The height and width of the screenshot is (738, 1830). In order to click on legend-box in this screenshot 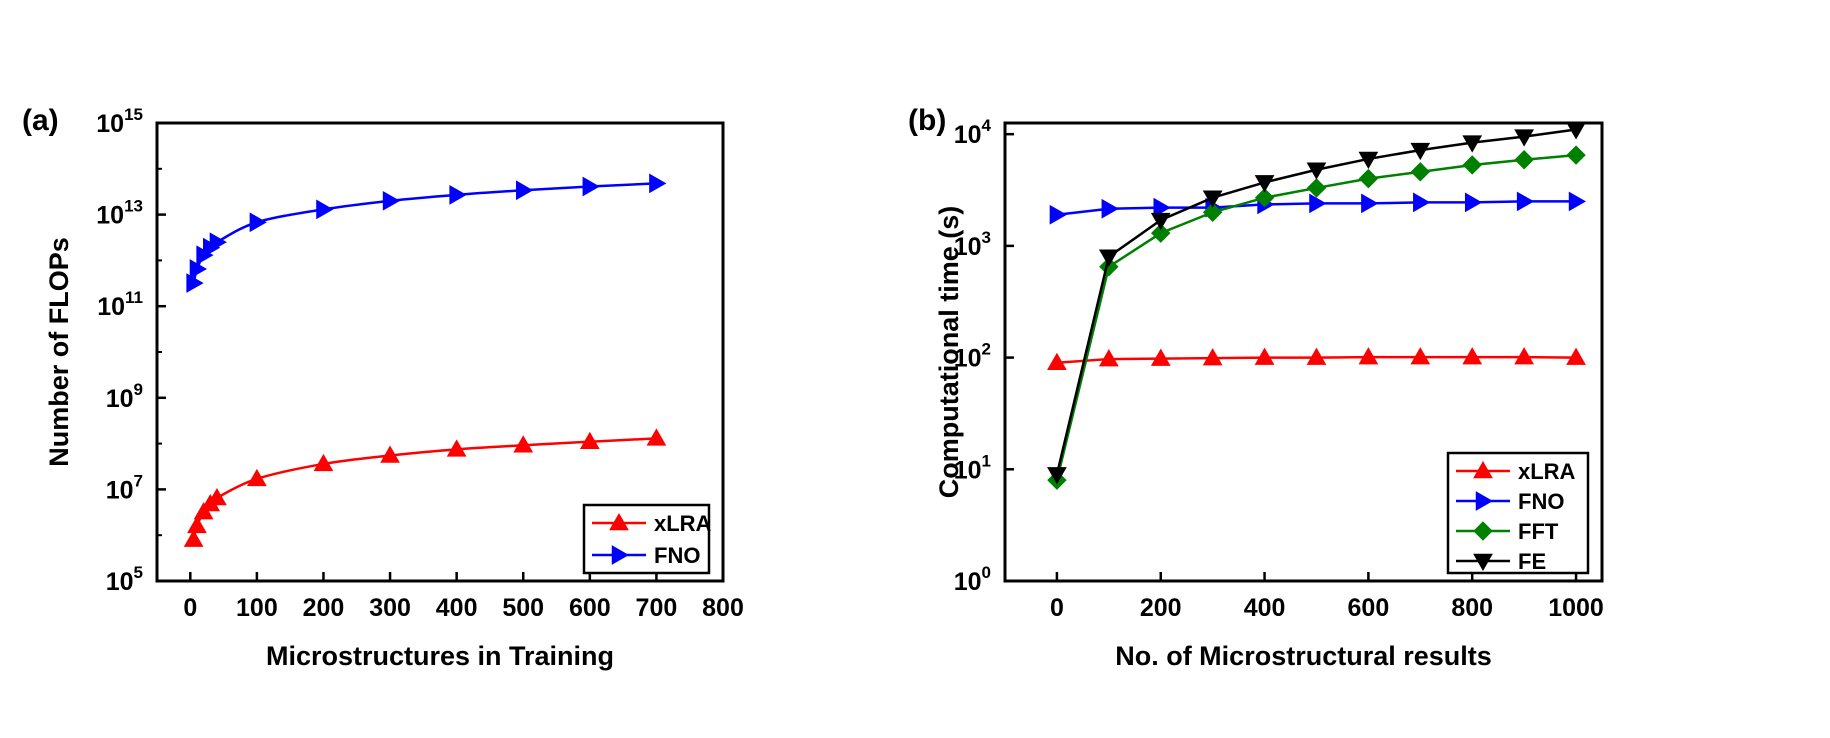, I will do `click(646, 539)`.